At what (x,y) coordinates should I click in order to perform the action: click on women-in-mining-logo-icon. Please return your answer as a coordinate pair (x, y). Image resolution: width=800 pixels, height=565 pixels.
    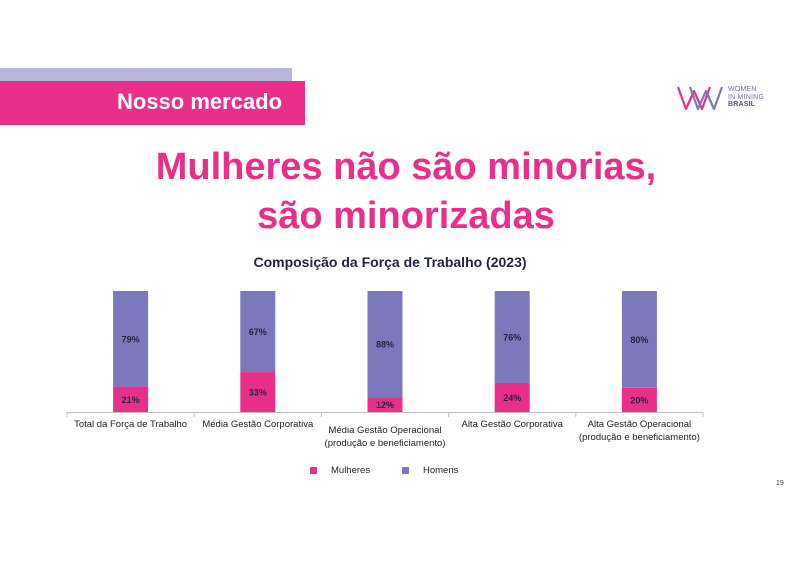
    Looking at the image, I should click on (700, 98).